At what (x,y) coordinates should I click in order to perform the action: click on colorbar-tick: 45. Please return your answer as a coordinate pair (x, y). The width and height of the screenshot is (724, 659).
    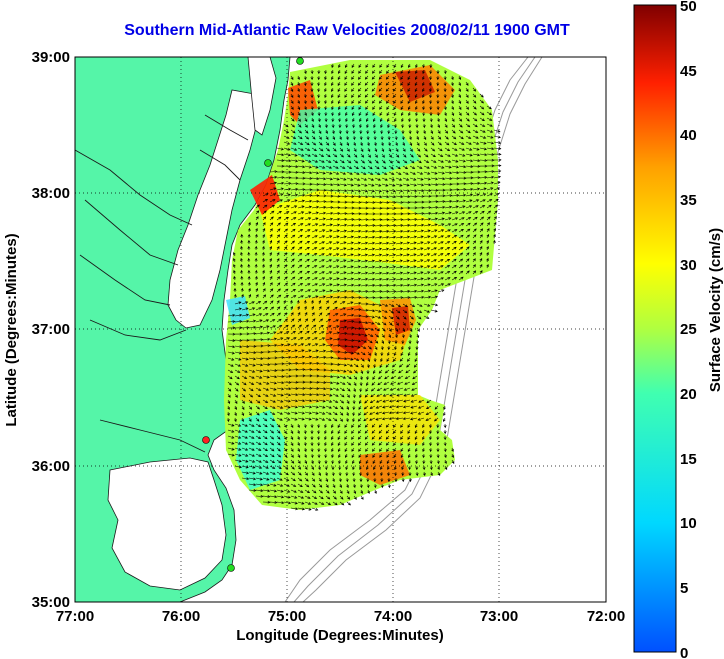
    Looking at the image, I should click on (688, 71).